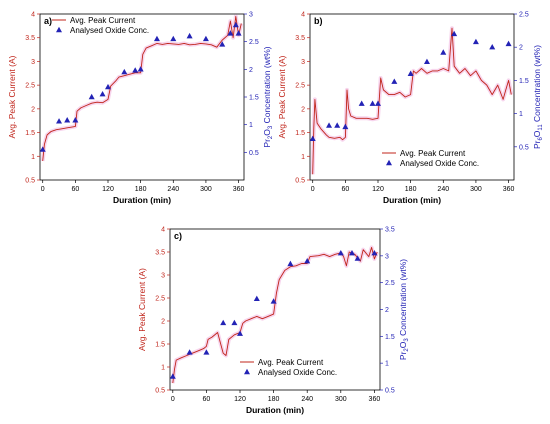 The height and width of the screenshot is (424, 550). I want to click on y-right-tick-label: 3.5, so click(390, 230).